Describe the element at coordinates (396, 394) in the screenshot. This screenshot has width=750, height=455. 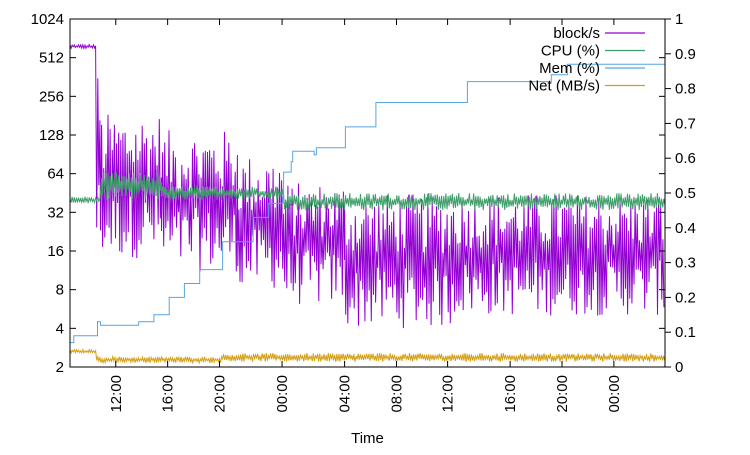
I see `x-tick-label: 08:00` at that location.